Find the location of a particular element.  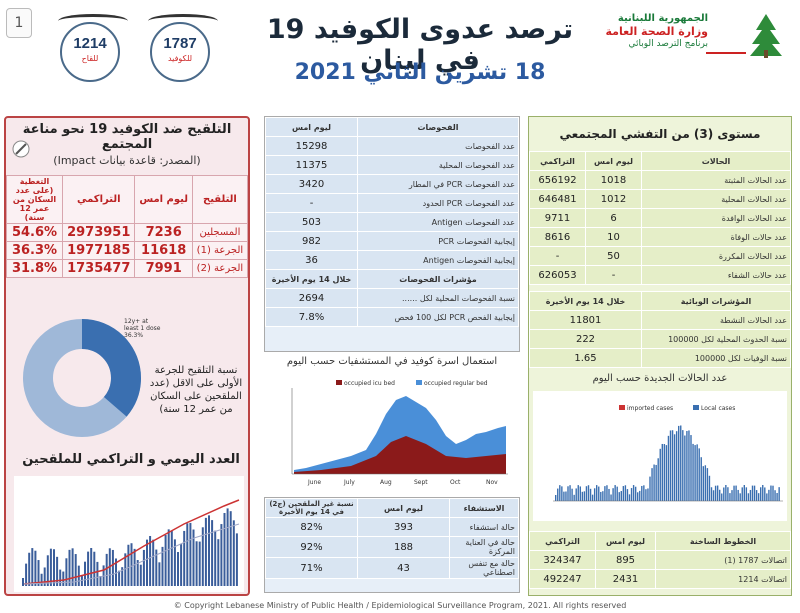

new-cases-chart: imported cases Local cases is located at coordinates (660, 456).